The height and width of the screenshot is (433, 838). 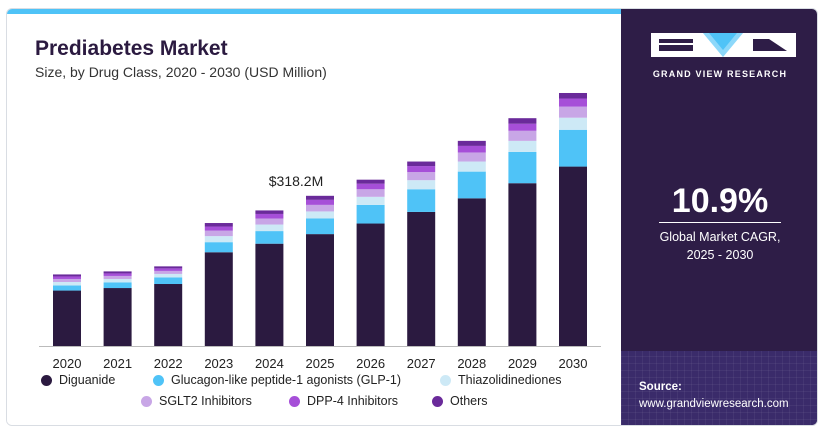 What do you see at coordinates (168, 363) in the screenshot?
I see `x-tick-label: 2022` at bounding box center [168, 363].